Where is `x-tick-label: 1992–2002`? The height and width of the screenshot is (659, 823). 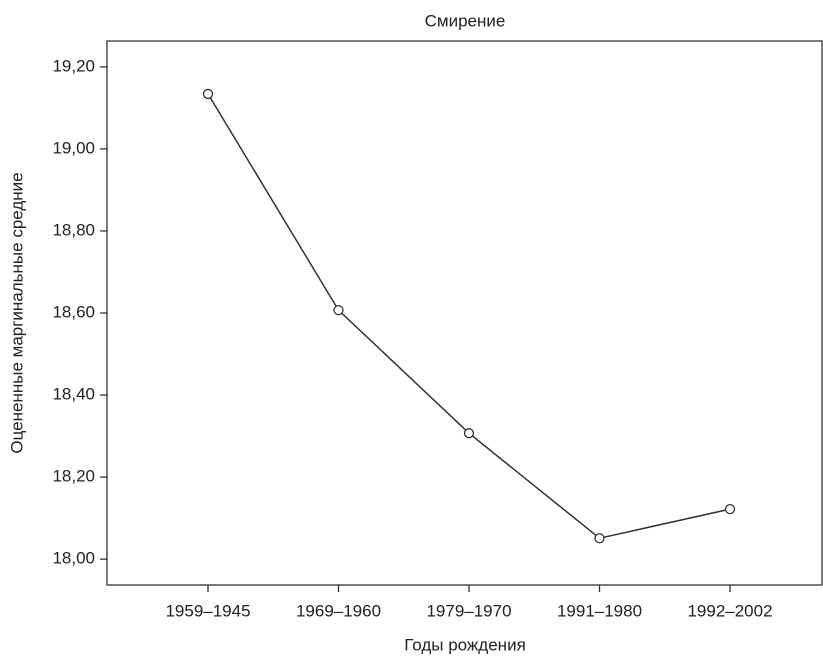 x-tick-label: 1992–2002 is located at coordinates (729, 610).